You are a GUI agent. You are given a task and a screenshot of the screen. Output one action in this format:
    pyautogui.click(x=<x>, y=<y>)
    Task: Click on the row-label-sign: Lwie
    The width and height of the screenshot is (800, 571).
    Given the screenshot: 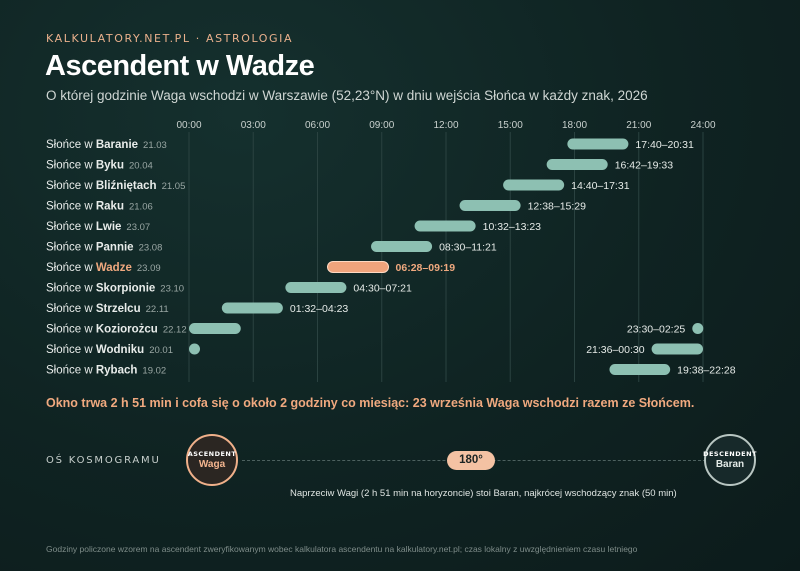 What is the action you would take?
    pyautogui.click(x=109, y=227)
    